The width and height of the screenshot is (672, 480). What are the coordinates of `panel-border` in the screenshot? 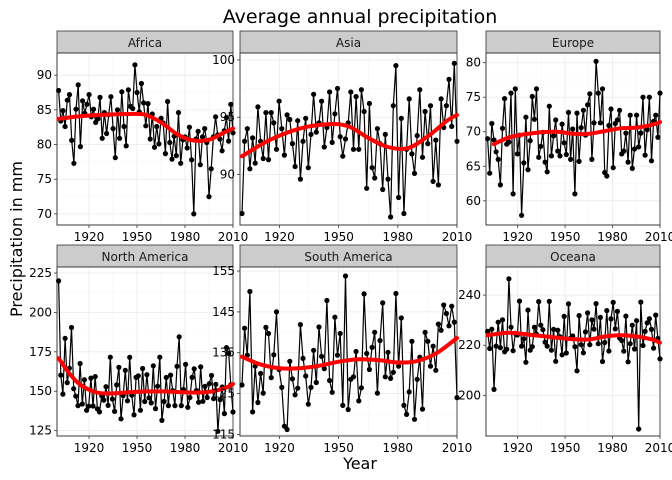 It's located at (145, 139).